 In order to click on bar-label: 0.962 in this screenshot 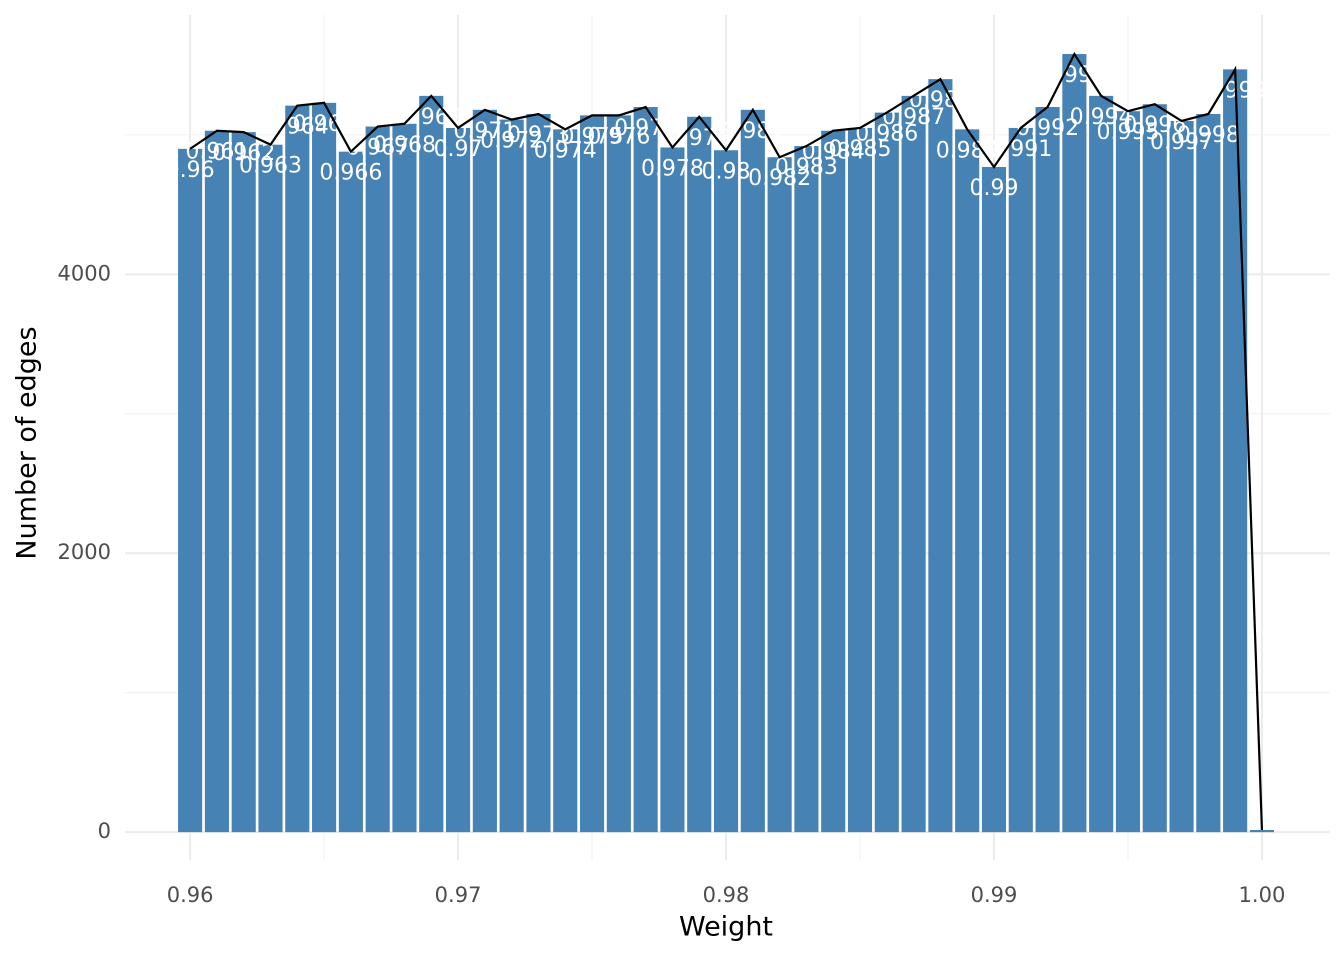, I will do `click(243, 153)`.